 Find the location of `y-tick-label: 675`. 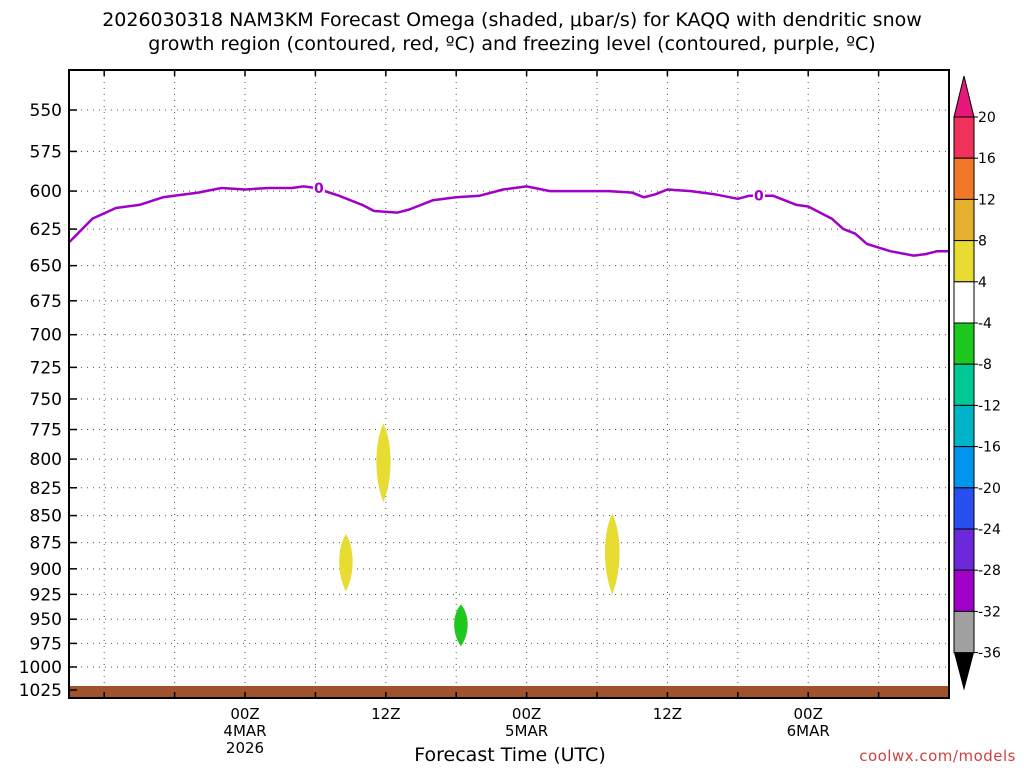

y-tick-label: 675 is located at coordinates (46, 302).